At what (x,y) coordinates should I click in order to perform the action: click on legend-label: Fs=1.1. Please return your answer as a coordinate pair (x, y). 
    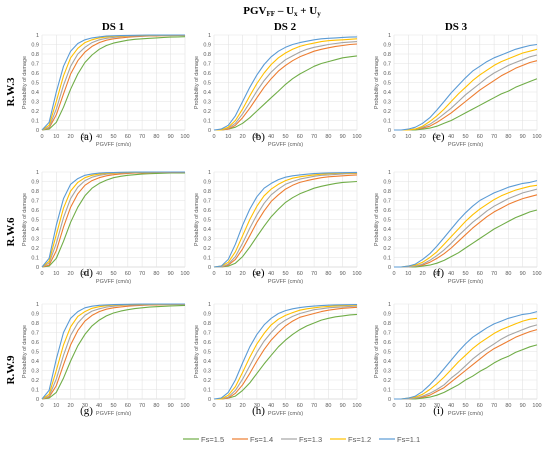
    Looking at the image, I should click on (408, 439).